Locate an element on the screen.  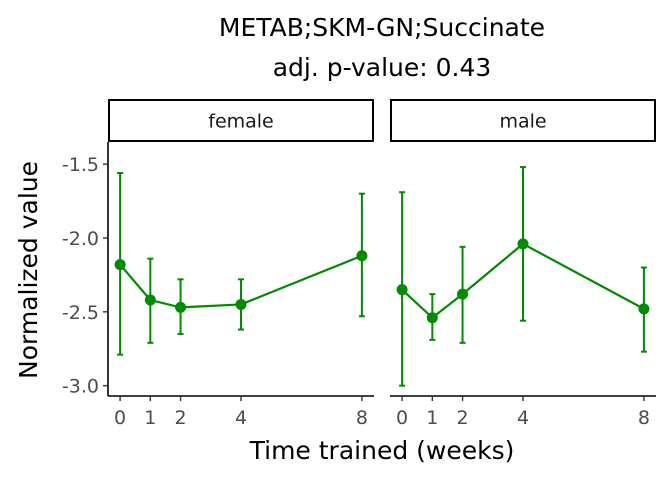
chart-subtitle: adj. p-value: 0.43 is located at coordinates (382, 67).